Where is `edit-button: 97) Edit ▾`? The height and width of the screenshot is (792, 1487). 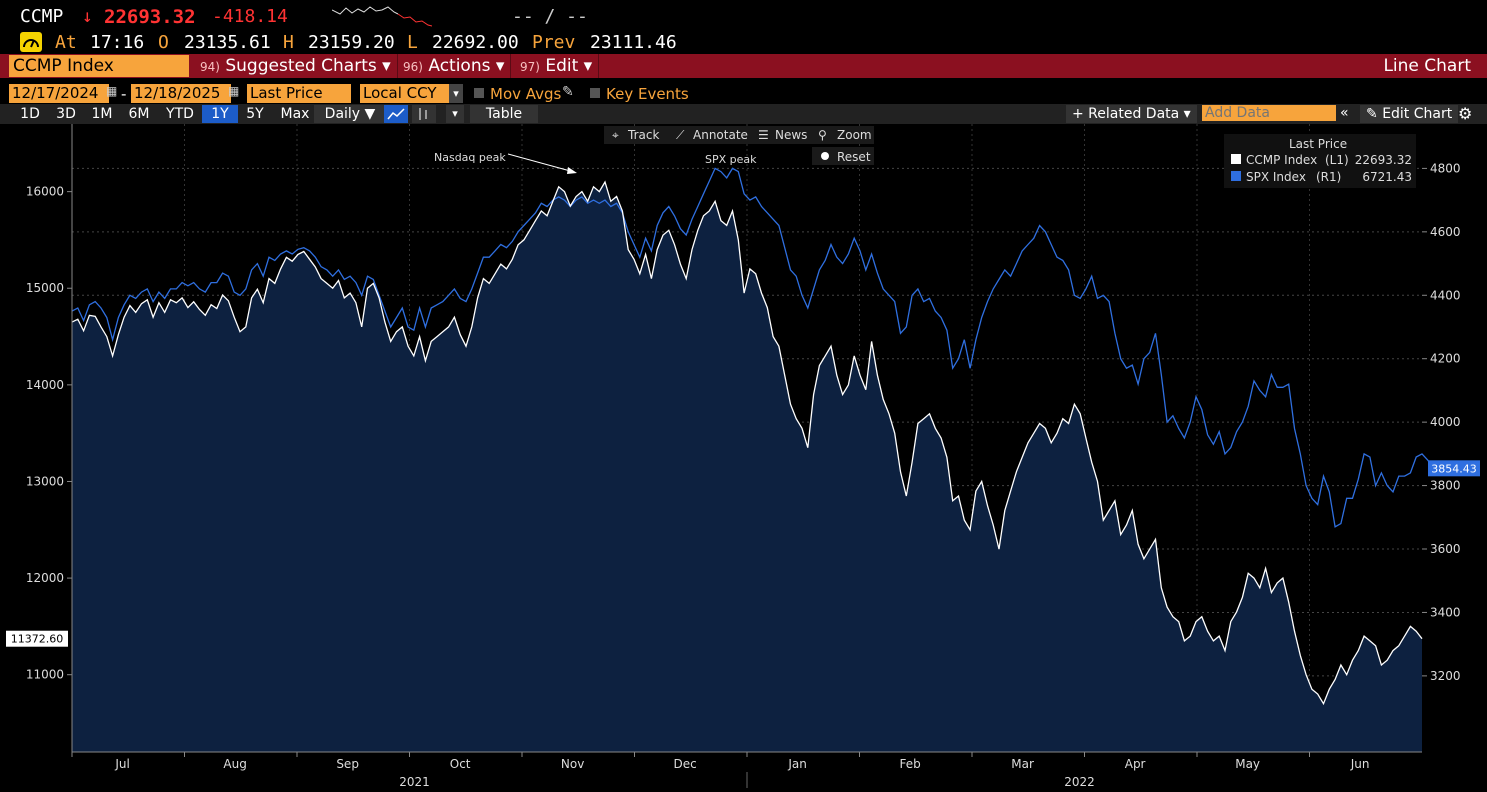
edit-button: 97) Edit ▾ is located at coordinates (557, 66).